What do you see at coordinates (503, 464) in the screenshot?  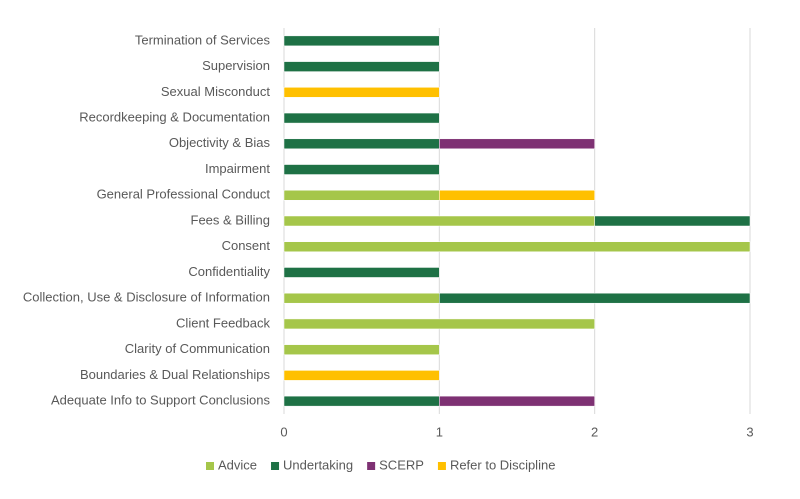 I see `legend-label: Refer to Discipline` at bounding box center [503, 464].